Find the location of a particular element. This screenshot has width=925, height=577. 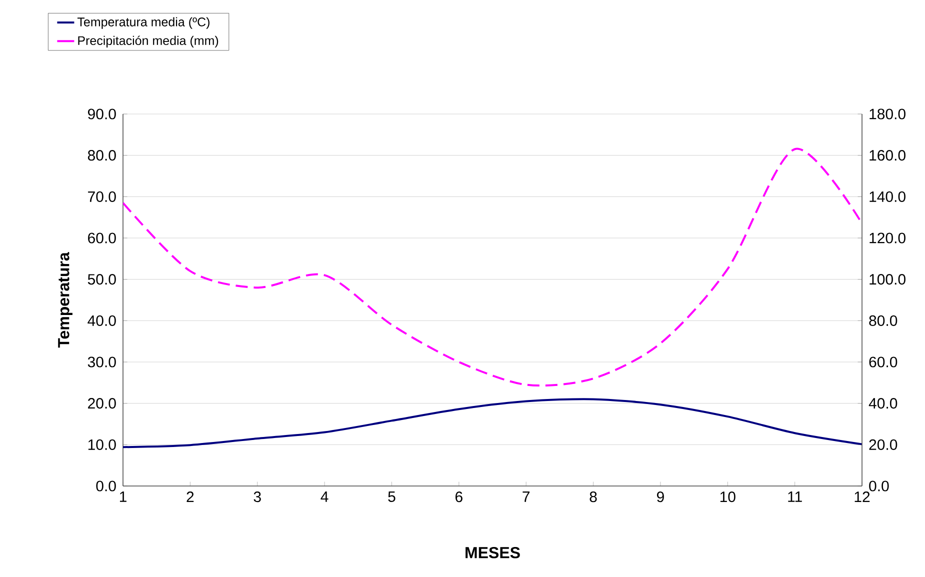

y2-tick-label: 60.0 is located at coordinates (883, 362).